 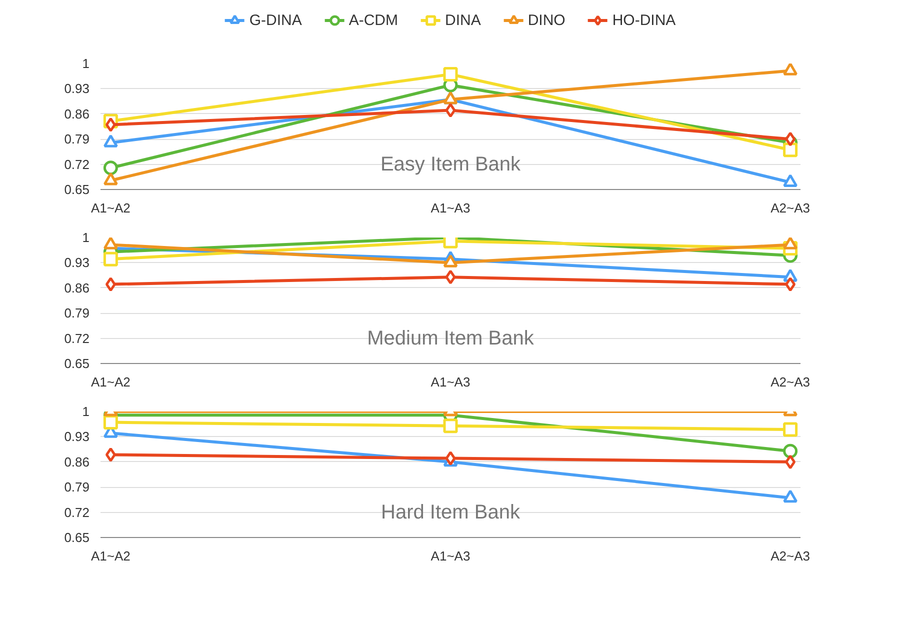 What do you see at coordinates (547, 20) in the screenshot?
I see `legend-label: DINO` at bounding box center [547, 20].